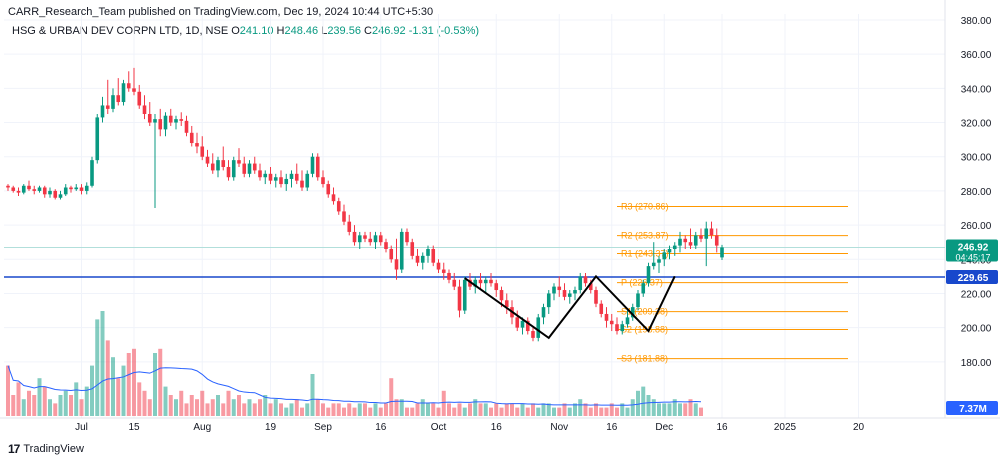 The height and width of the screenshot is (460, 1000). I want to click on tradingview-mark-icon: 17, so click(14, 449).